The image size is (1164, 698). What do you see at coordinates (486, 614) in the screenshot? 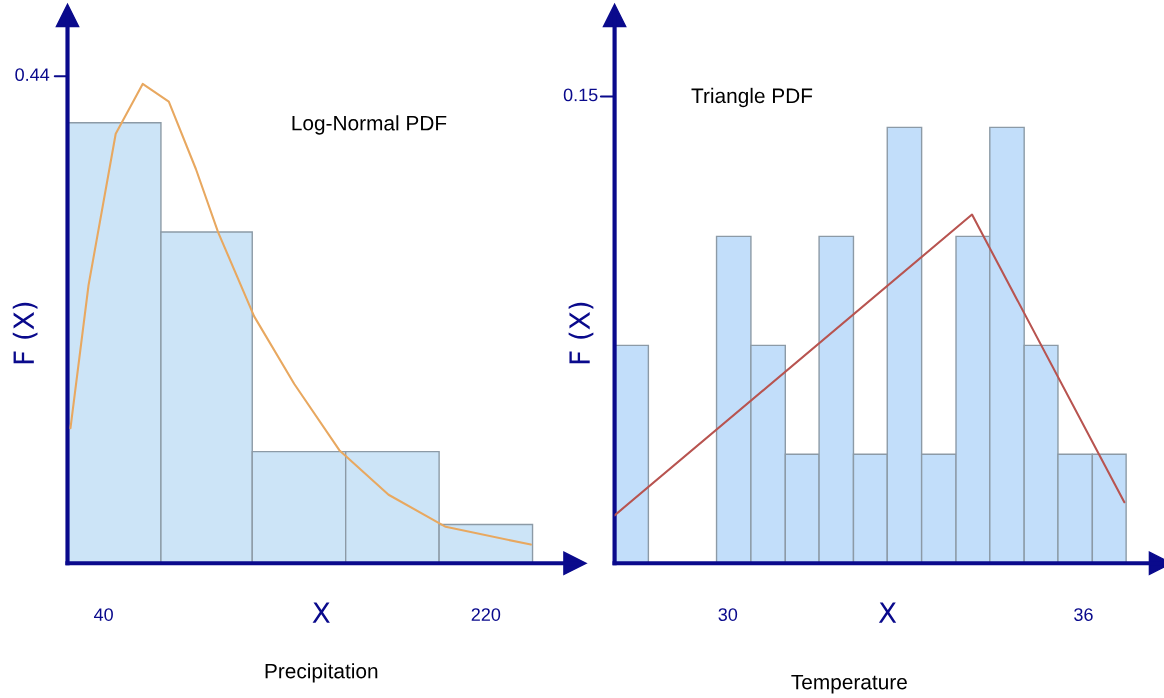
I see `x-tick-label: 220` at bounding box center [486, 614].